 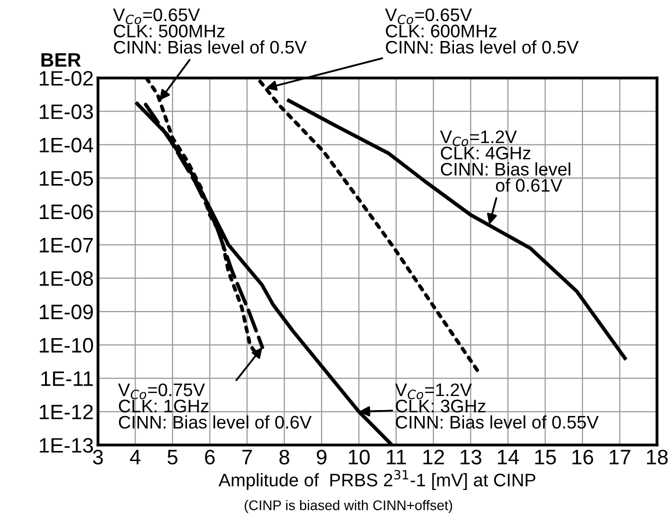 I want to click on y-tick-label: 1E-10, so click(x=67, y=345).